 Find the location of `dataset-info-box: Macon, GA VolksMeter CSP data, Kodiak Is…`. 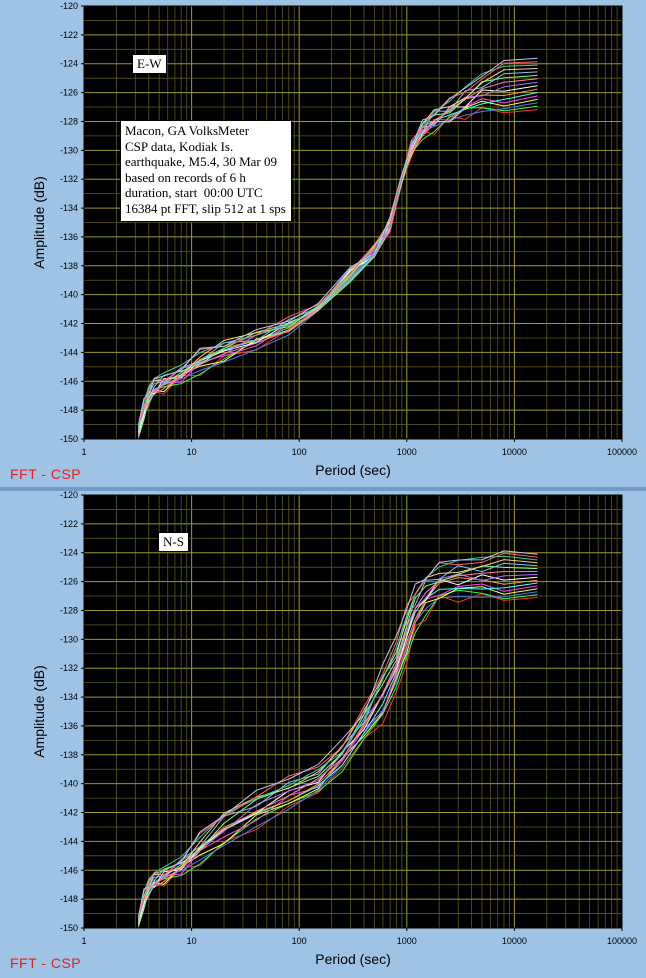

dataset-info-box: Macon, GA VolksMeter CSP data, Kodiak Is… is located at coordinates (206, 171).